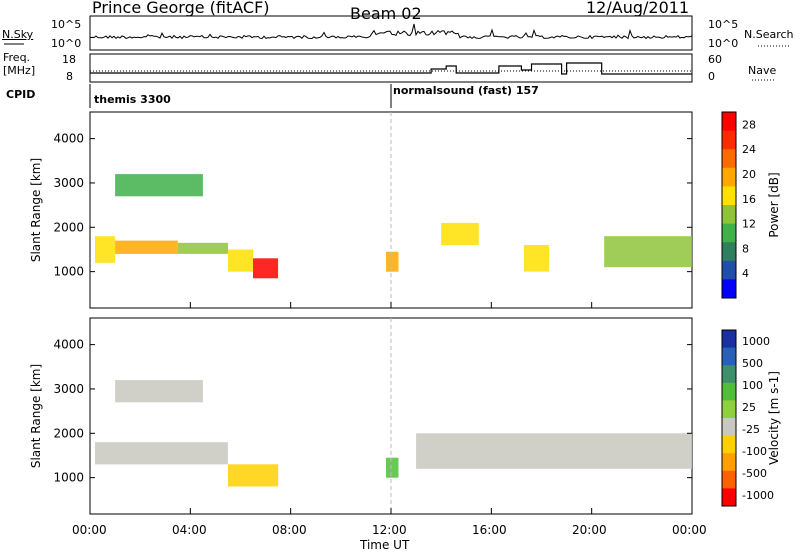 The image size is (800, 554). Describe the element at coordinates (68, 227) in the screenshot. I see `y-tick-label-0-2000: 2000` at that location.